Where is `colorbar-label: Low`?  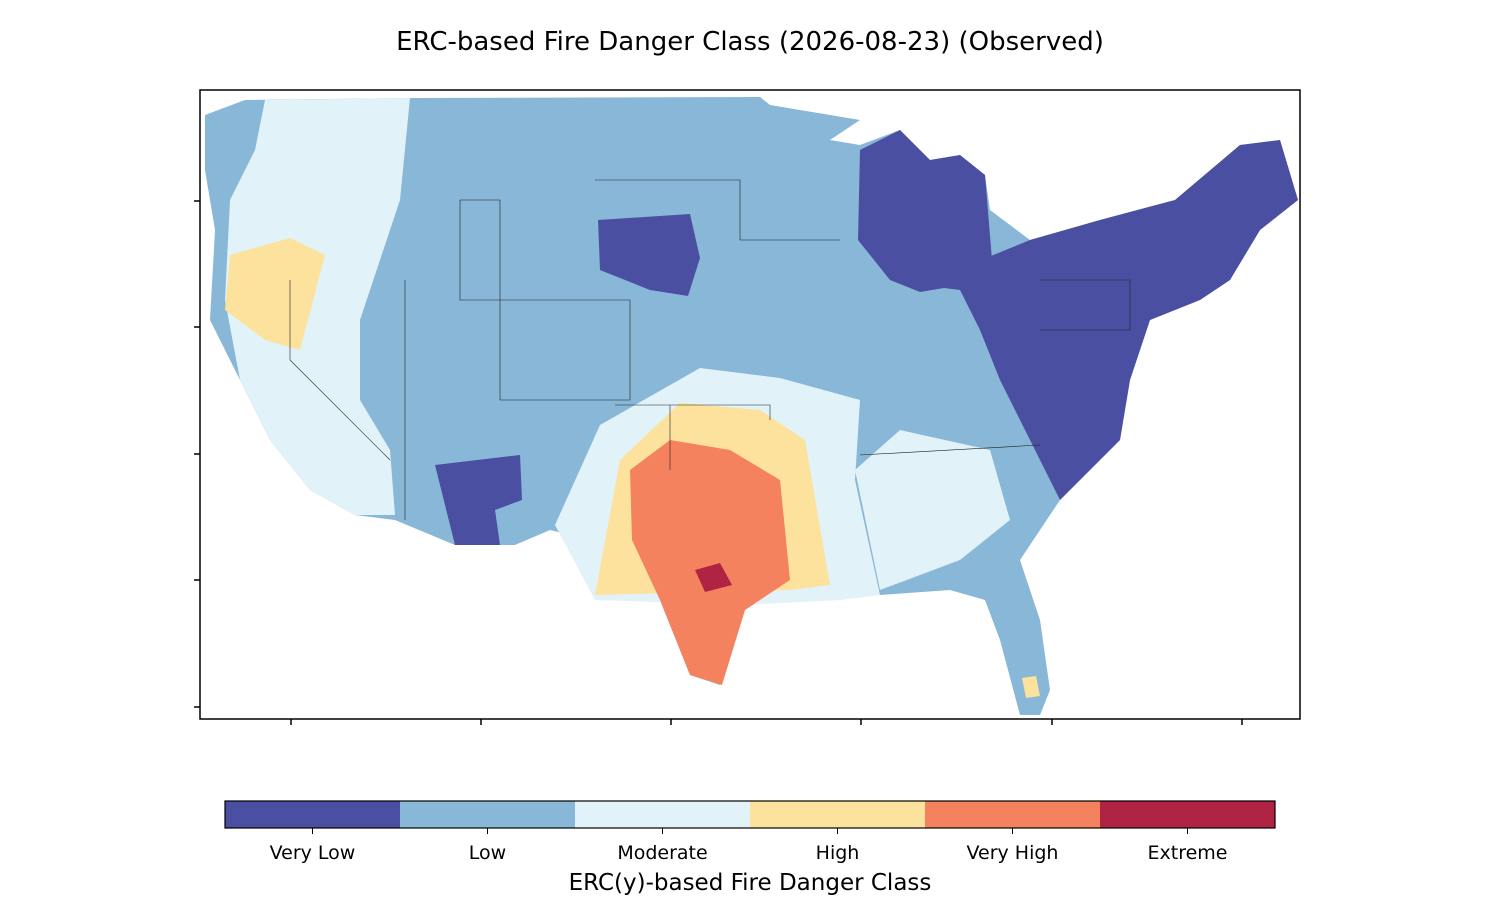
colorbar-label: Low is located at coordinates (487, 853).